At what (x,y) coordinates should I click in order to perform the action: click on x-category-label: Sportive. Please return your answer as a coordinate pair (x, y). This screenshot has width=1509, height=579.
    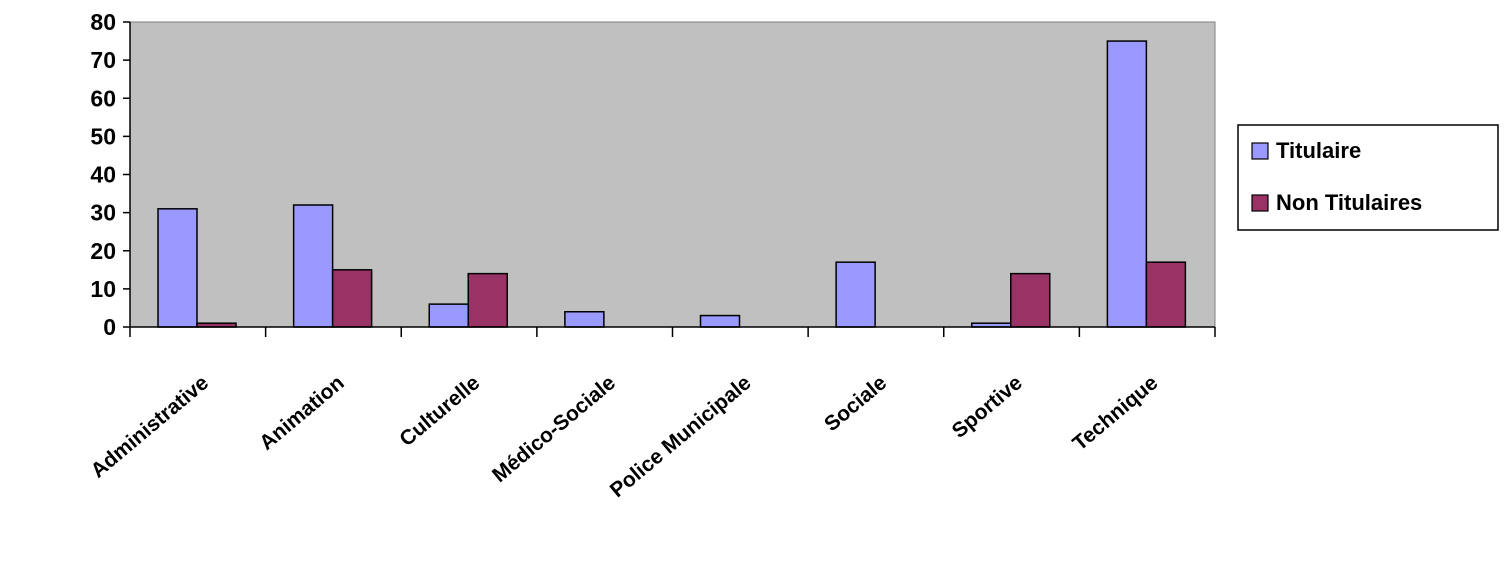
    Looking at the image, I should click on (987, 407).